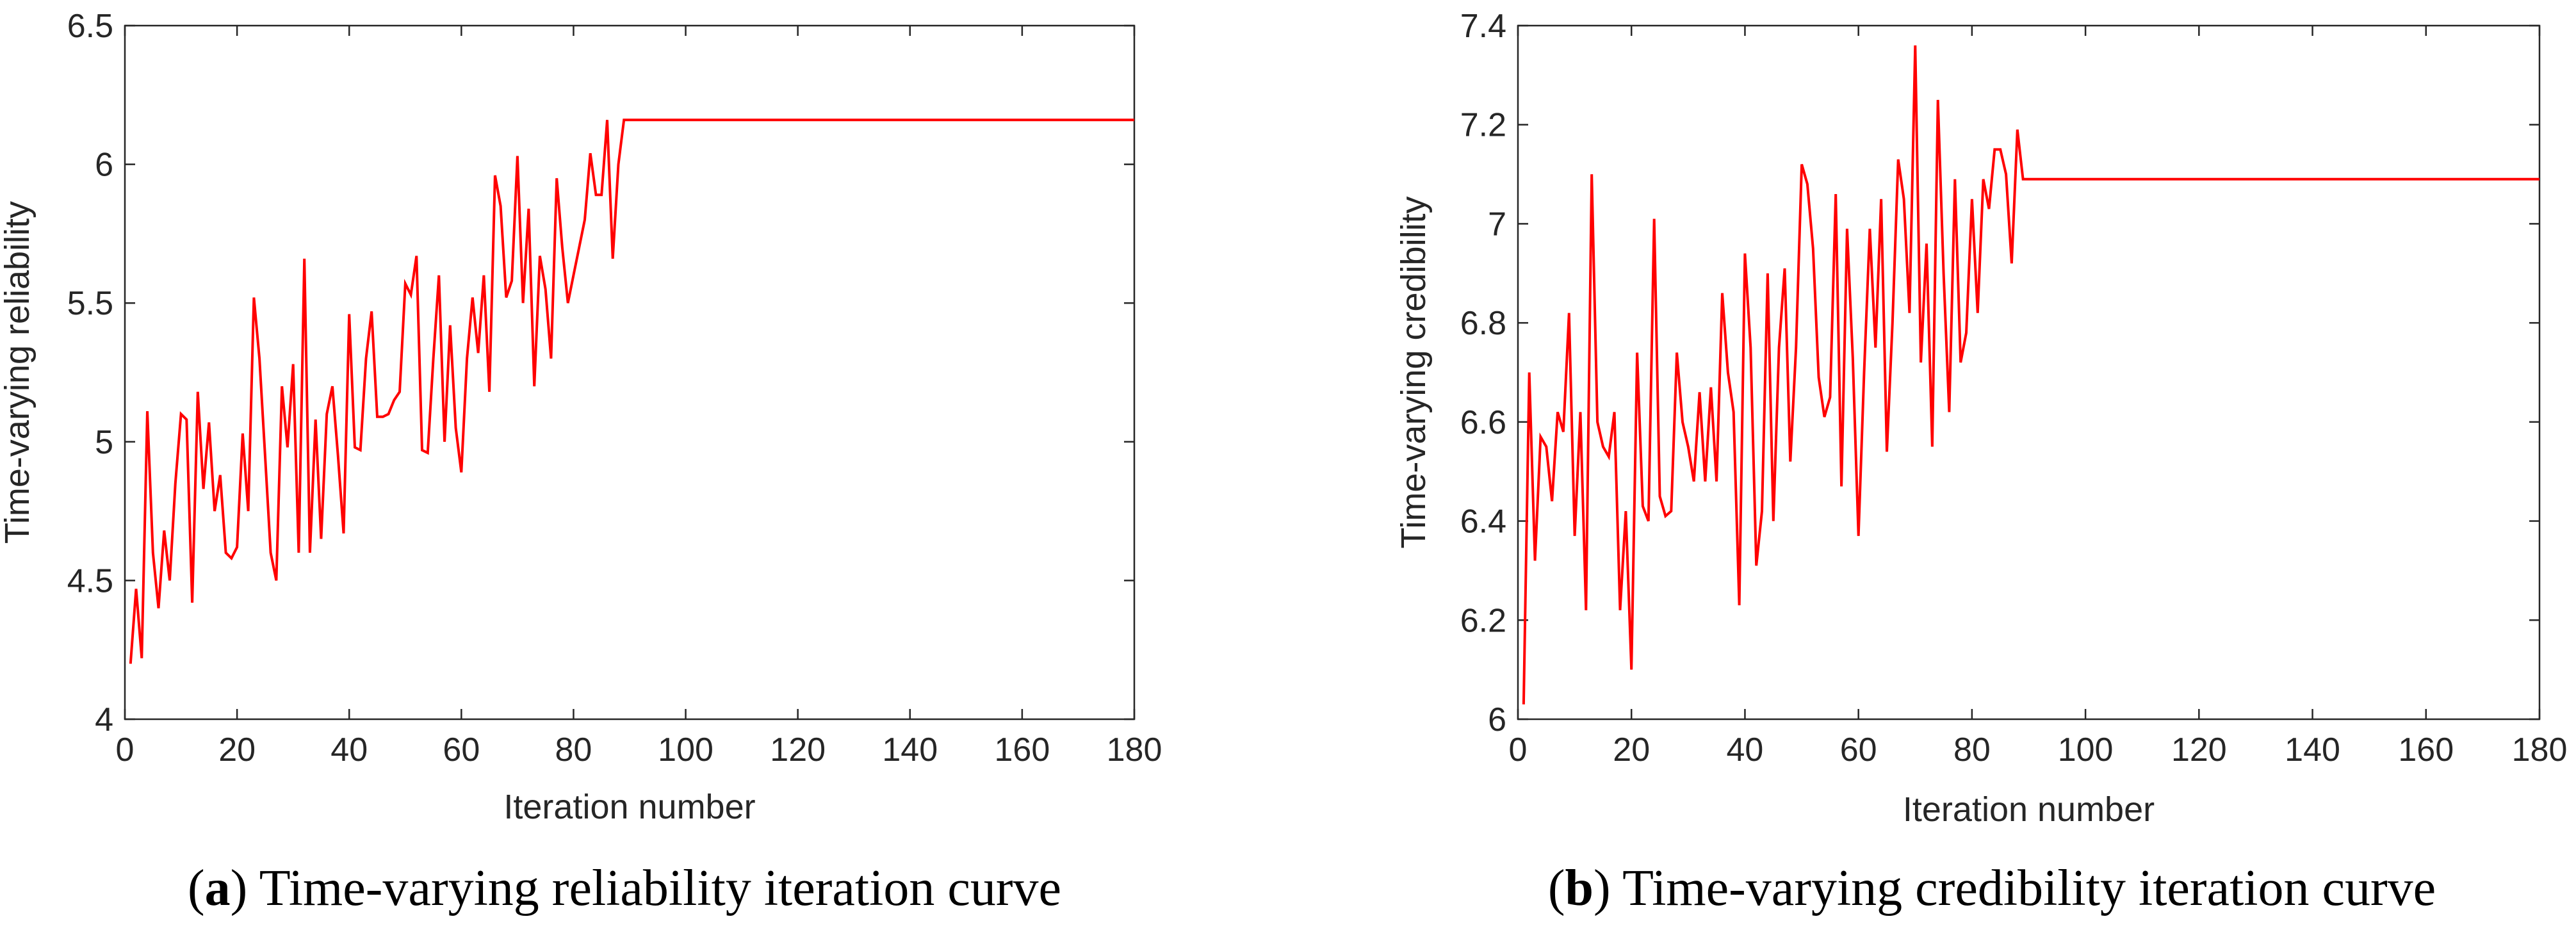 The width and height of the screenshot is (2576, 928). I want to click on panel-a-y-tick-label: 4, so click(104, 719).